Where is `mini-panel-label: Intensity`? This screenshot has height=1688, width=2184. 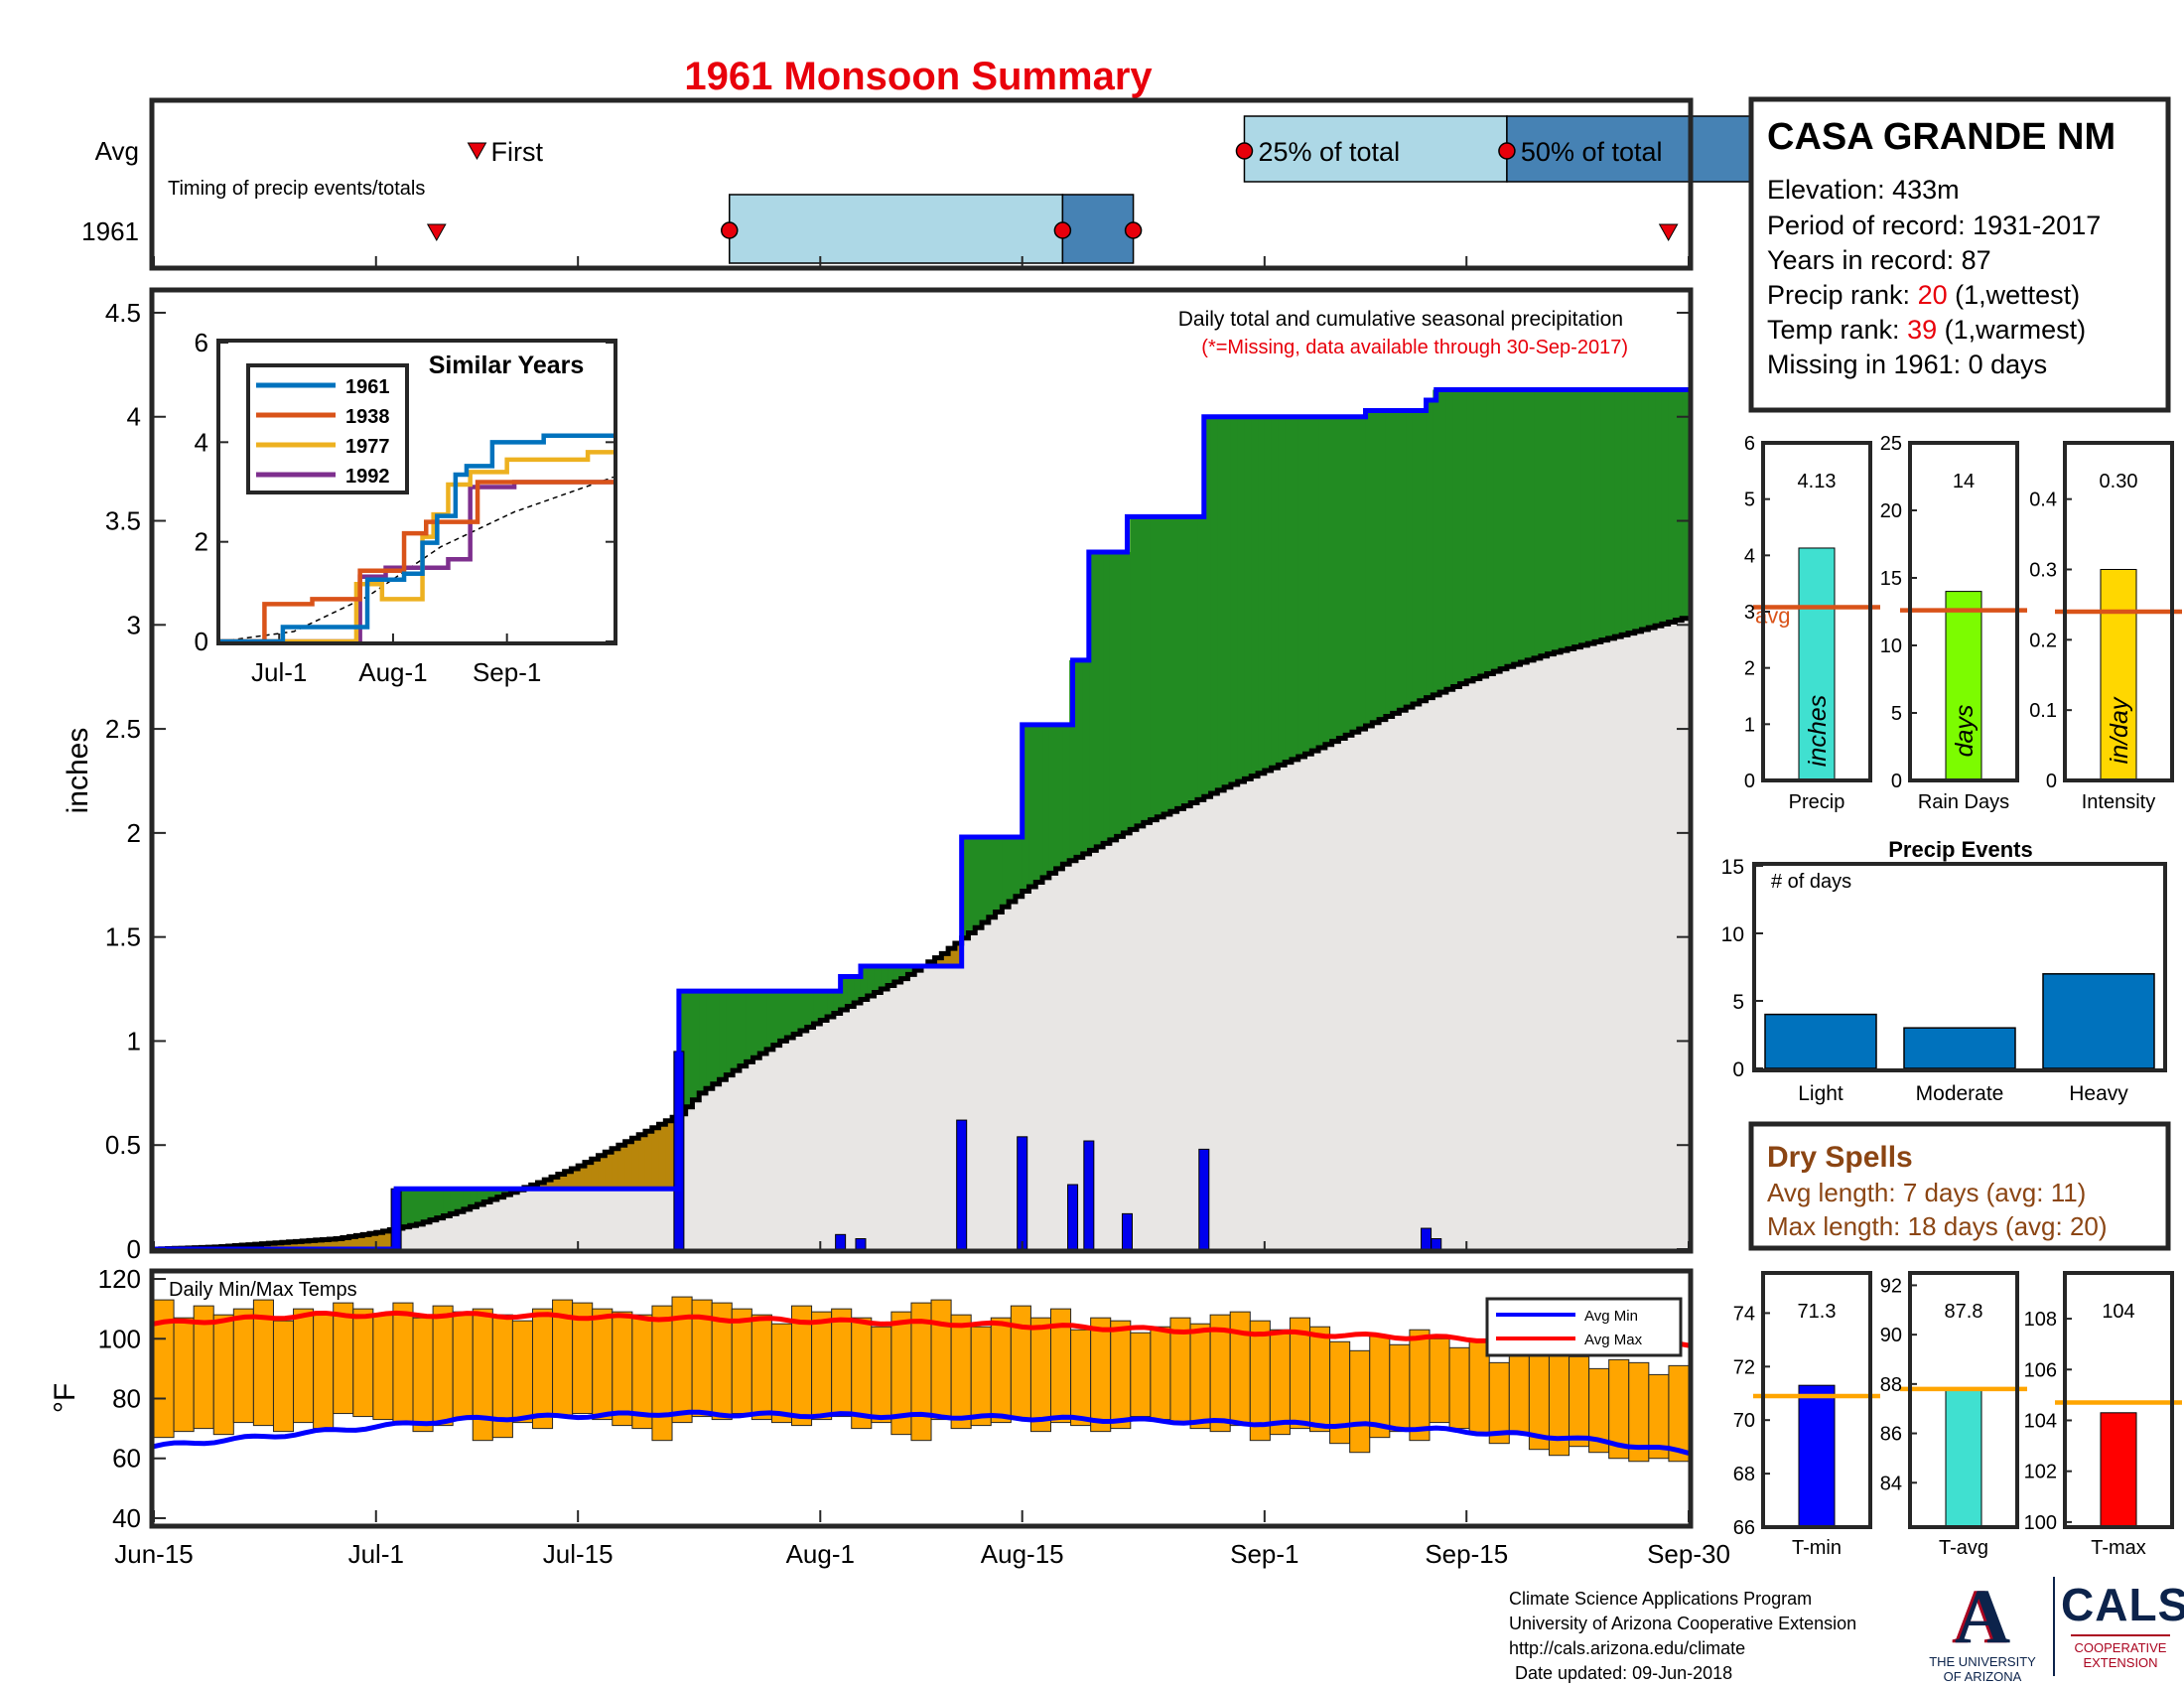
mini-panel-label: Intensity is located at coordinates (2118, 802).